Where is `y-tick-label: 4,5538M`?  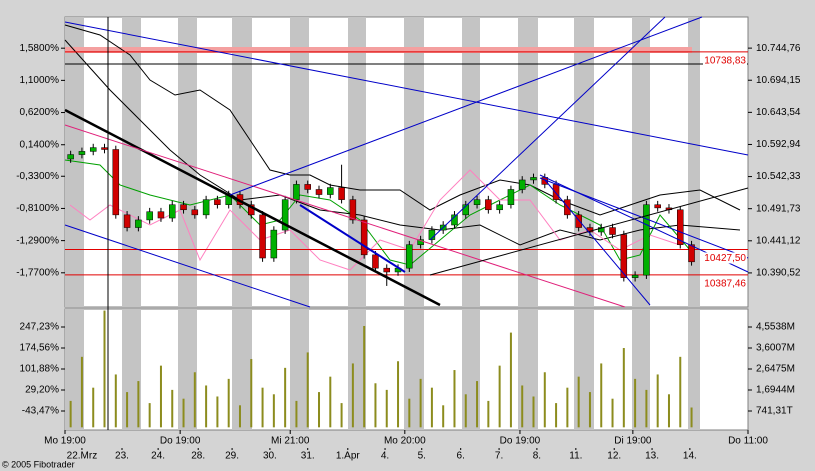
y-tick-label: 4,5538M is located at coordinates (775, 327).